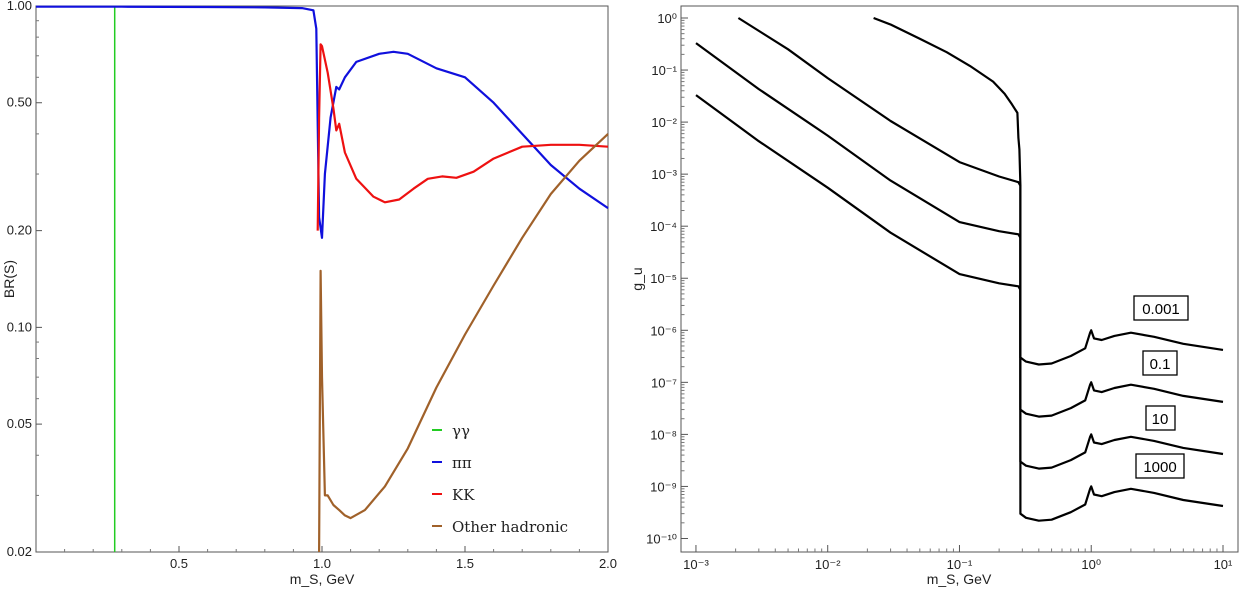 This screenshot has width=1248, height=594. I want to click on series-line-KK, so click(462, 137).